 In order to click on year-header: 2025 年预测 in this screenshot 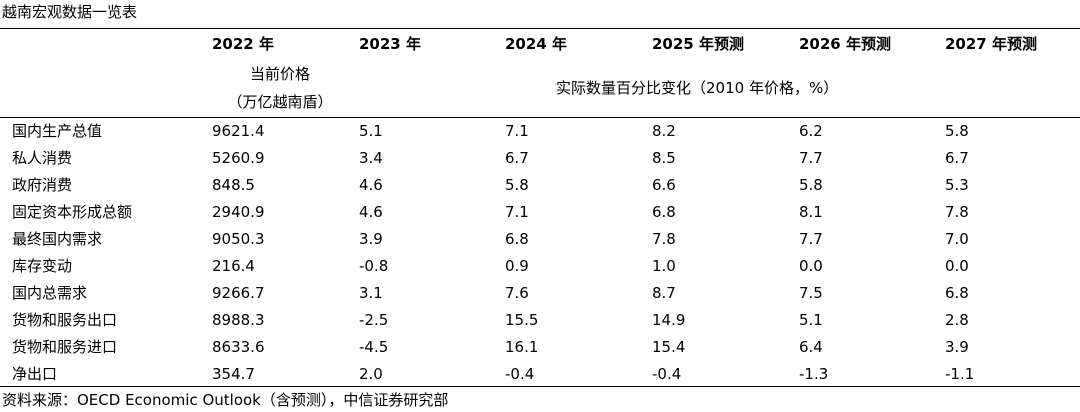, I will do `click(698, 44)`.